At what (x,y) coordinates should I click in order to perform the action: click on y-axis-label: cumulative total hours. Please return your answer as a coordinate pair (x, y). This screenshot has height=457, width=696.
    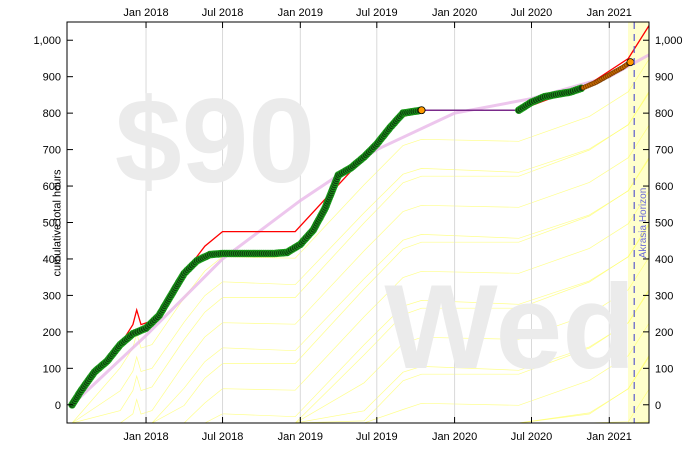
    Looking at the image, I should click on (58, 223).